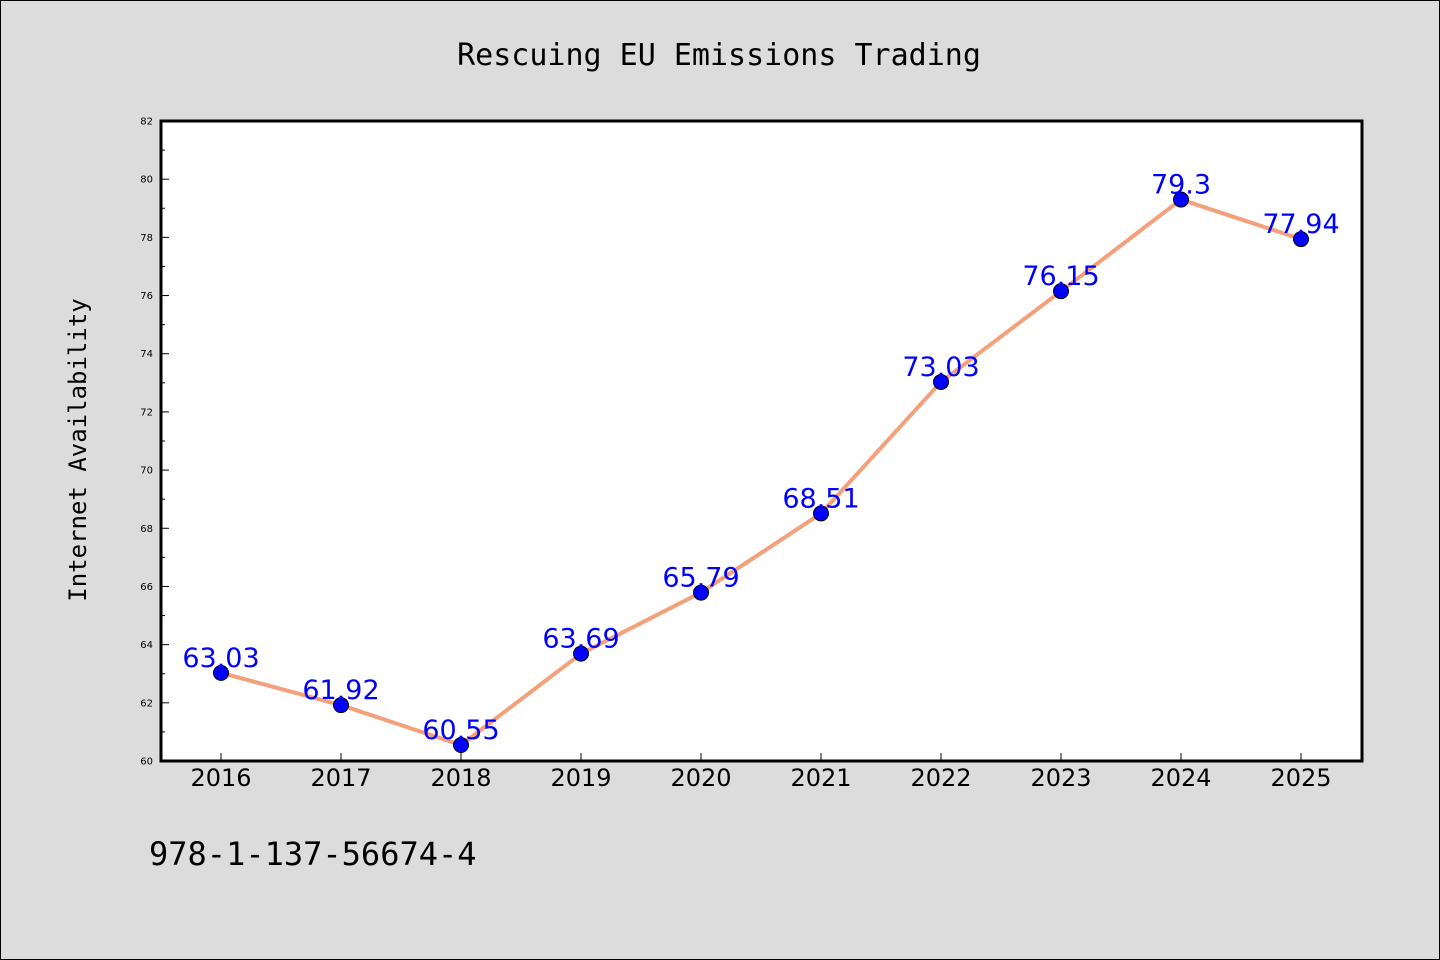  Describe the element at coordinates (460, 730) in the screenshot. I see `data-label: 60.55` at that location.